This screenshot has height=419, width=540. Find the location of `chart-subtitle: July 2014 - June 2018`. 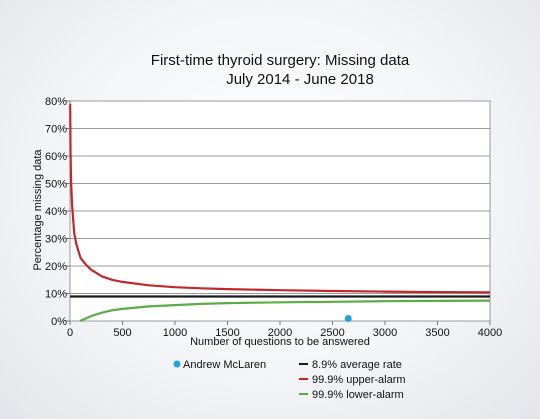

chart-subtitle: July 2014 - June 2018 is located at coordinates (300, 79).